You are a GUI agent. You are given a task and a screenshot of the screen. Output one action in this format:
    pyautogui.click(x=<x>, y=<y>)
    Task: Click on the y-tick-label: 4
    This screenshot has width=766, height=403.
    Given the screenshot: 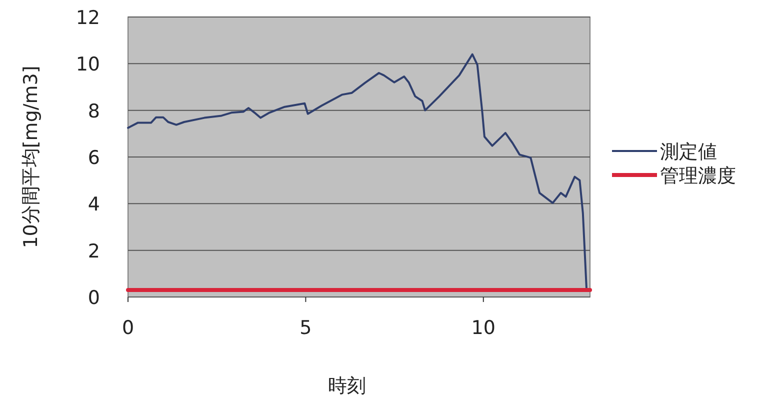 What is the action you would take?
    pyautogui.click(x=94, y=205)
    